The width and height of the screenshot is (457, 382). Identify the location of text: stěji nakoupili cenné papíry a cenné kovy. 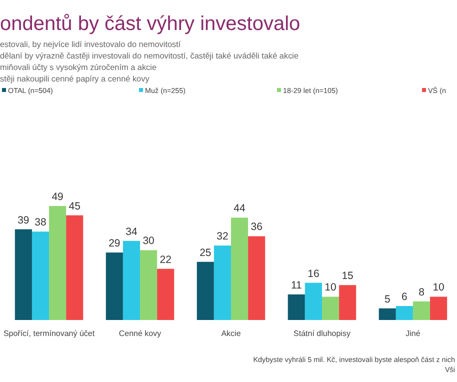
(75, 79).